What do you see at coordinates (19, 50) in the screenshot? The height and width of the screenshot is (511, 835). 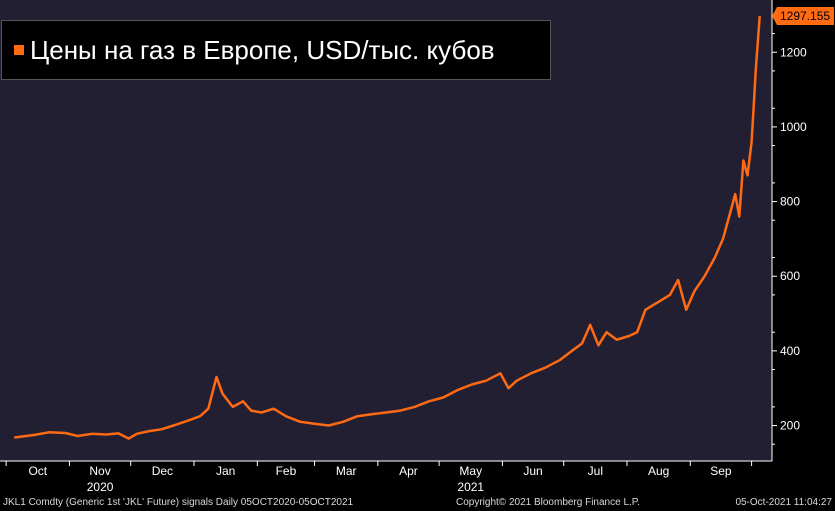 I see `legend-swatch` at bounding box center [19, 50].